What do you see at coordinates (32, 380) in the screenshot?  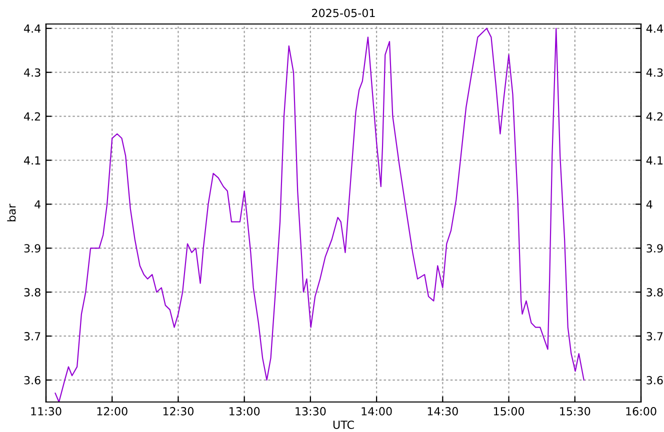 I see `y-tick-label: 3.6` at bounding box center [32, 380].